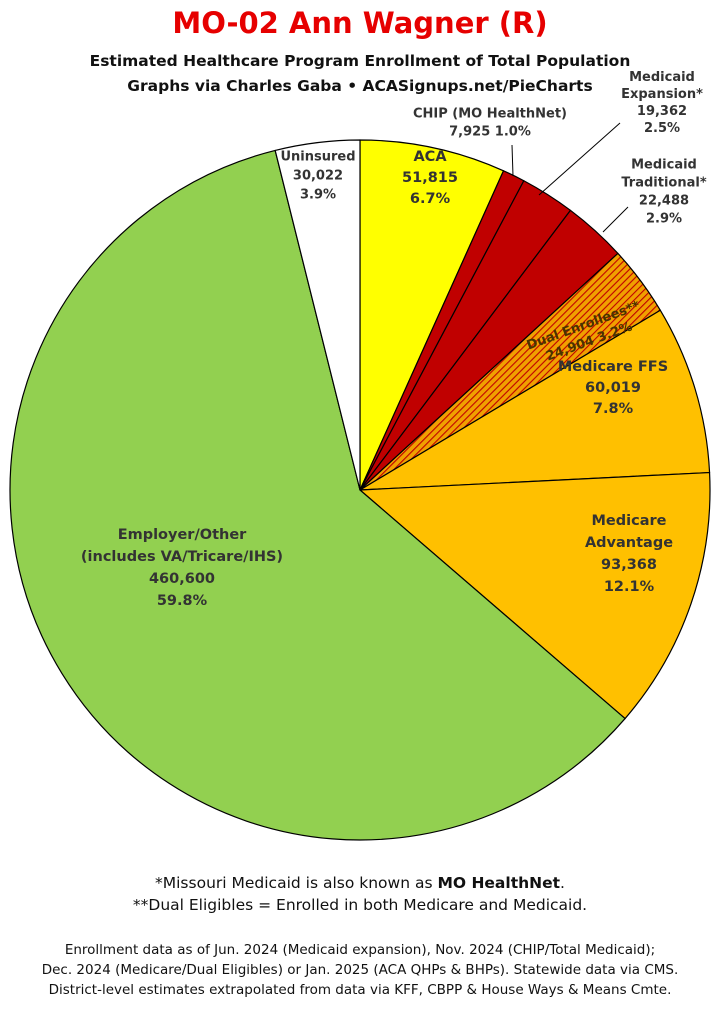  What do you see at coordinates (182, 557) in the screenshot?
I see `slice-label-line: (includes VA/Tricare/IHS)` at bounding box center [182, 557].